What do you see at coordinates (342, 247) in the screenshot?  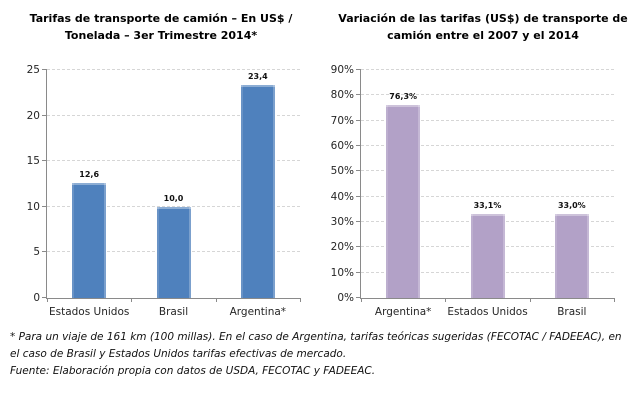 I see `y-axis-label: 20%` at bounding box center [342, 247].